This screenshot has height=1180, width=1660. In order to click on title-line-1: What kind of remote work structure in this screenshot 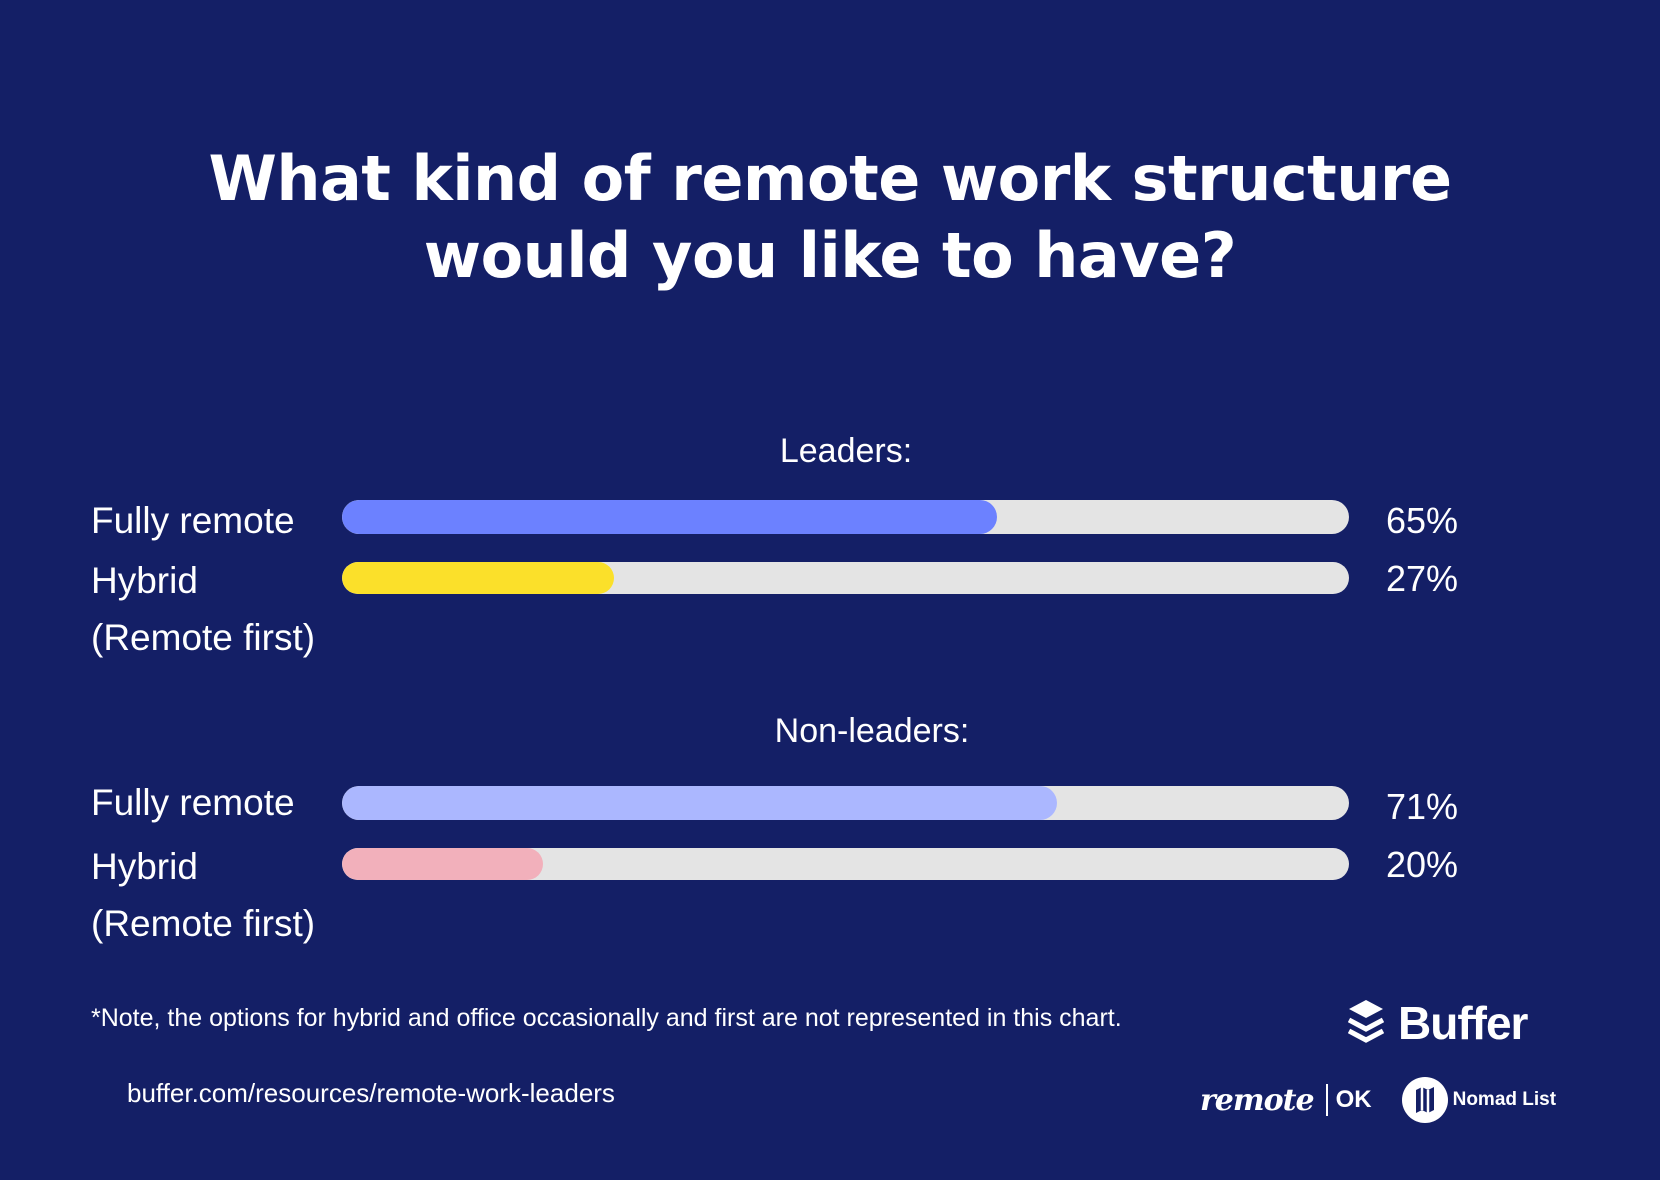, I will do `click(830, 178)`.